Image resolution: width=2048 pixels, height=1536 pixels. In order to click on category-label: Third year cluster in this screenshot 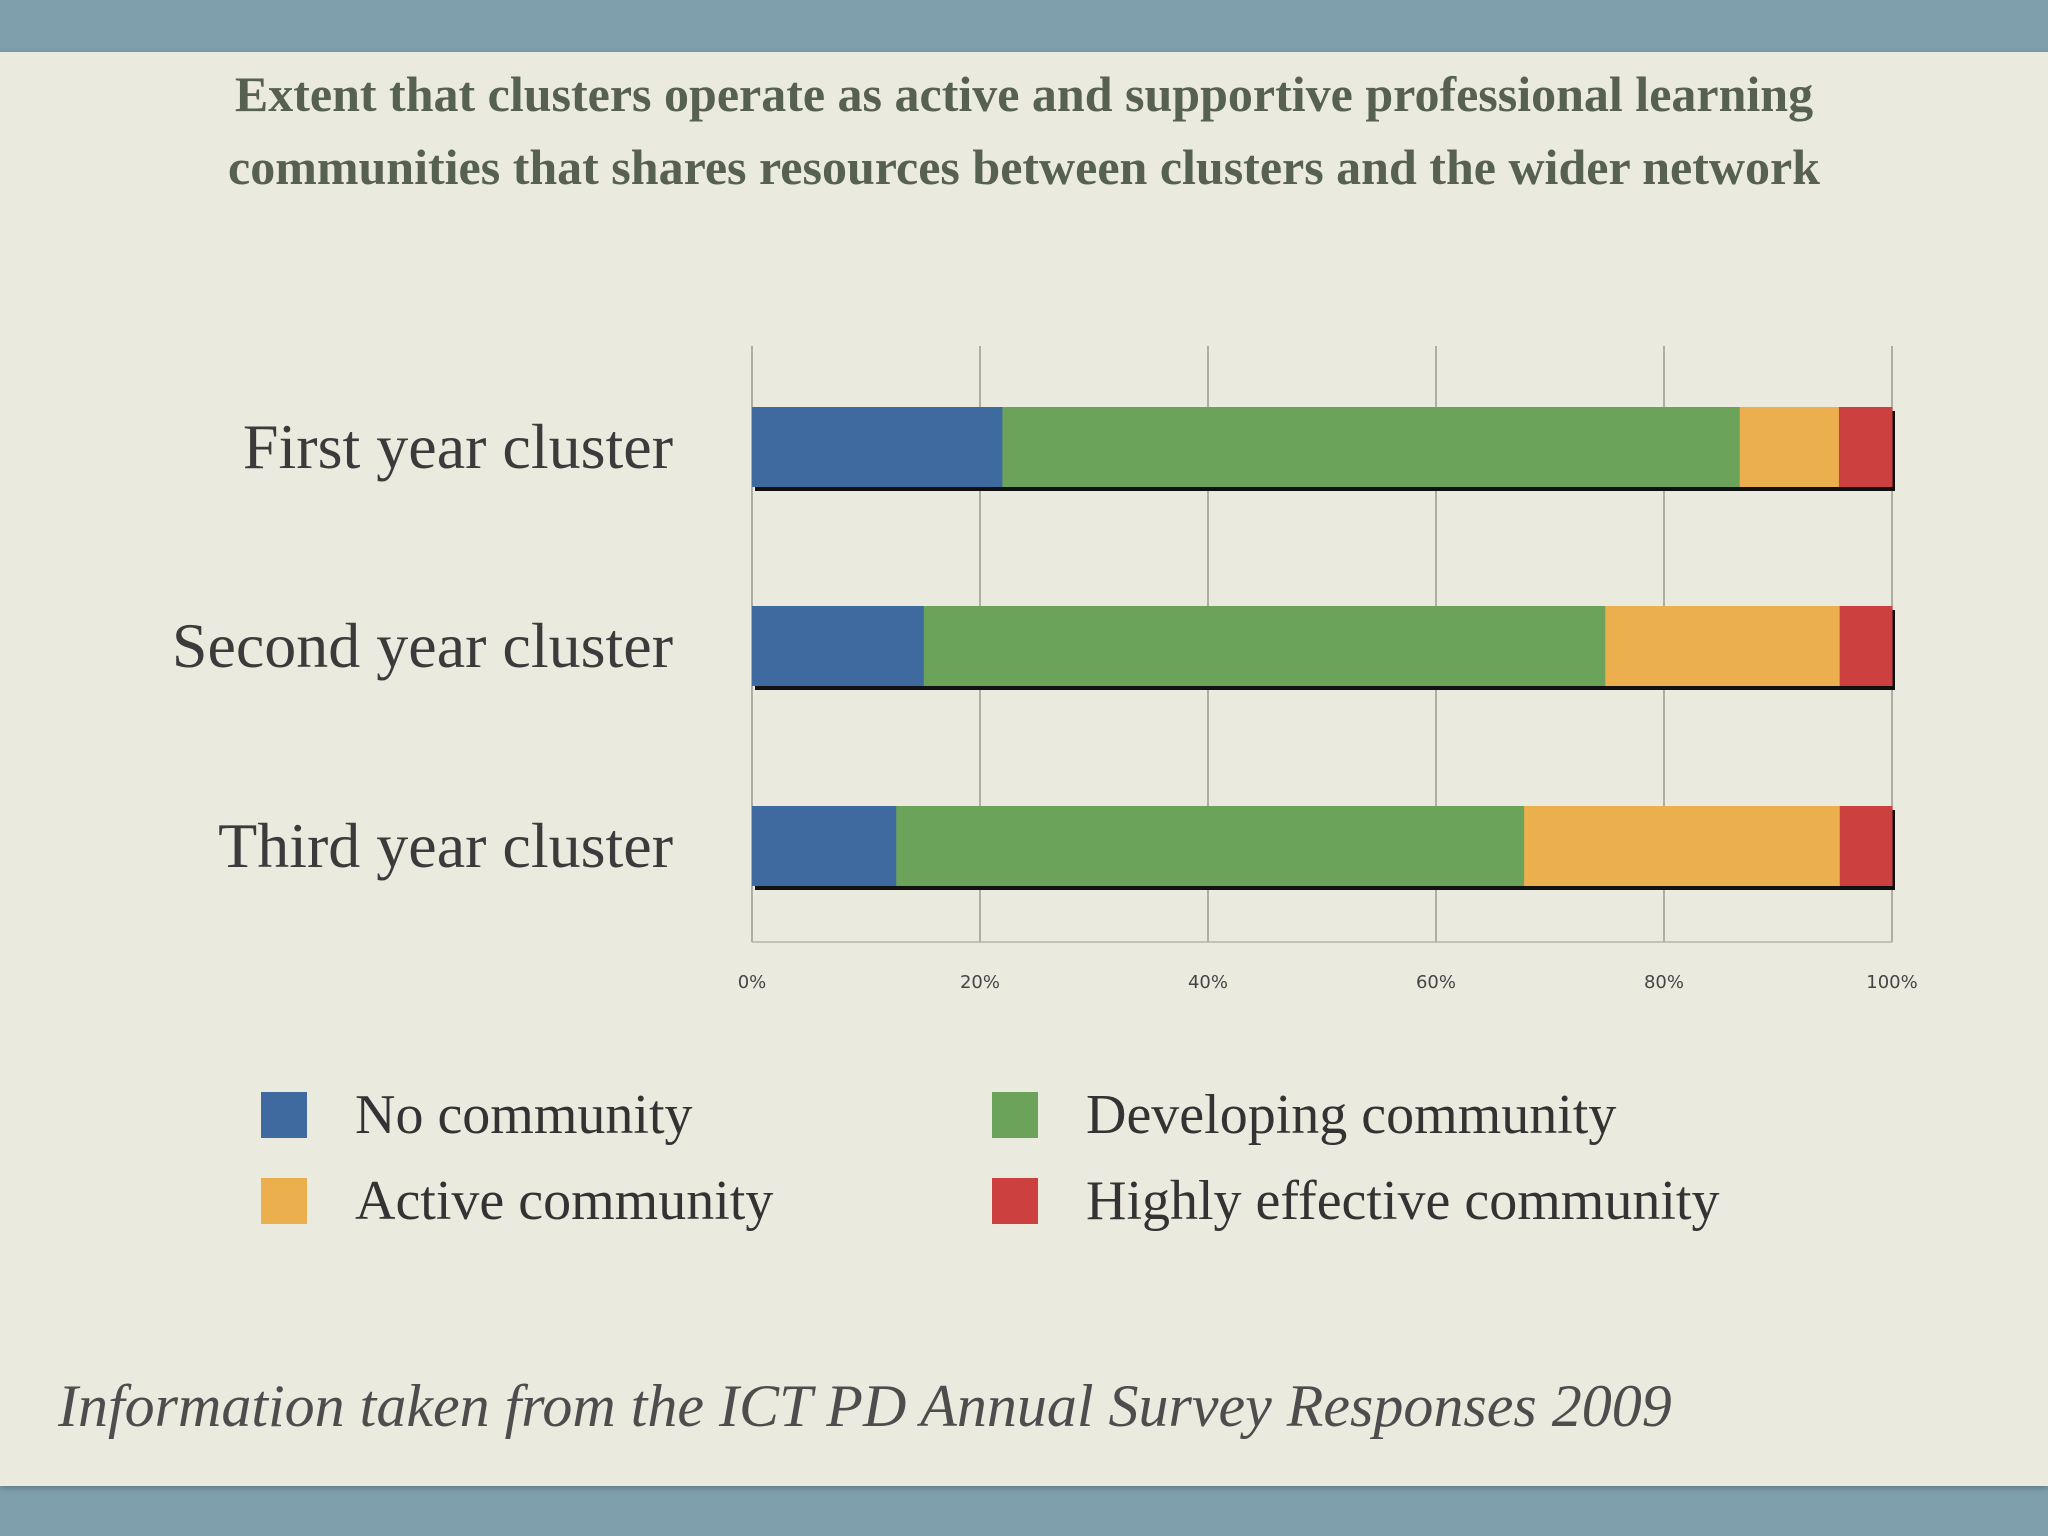, I will do `click(445, 845)`.